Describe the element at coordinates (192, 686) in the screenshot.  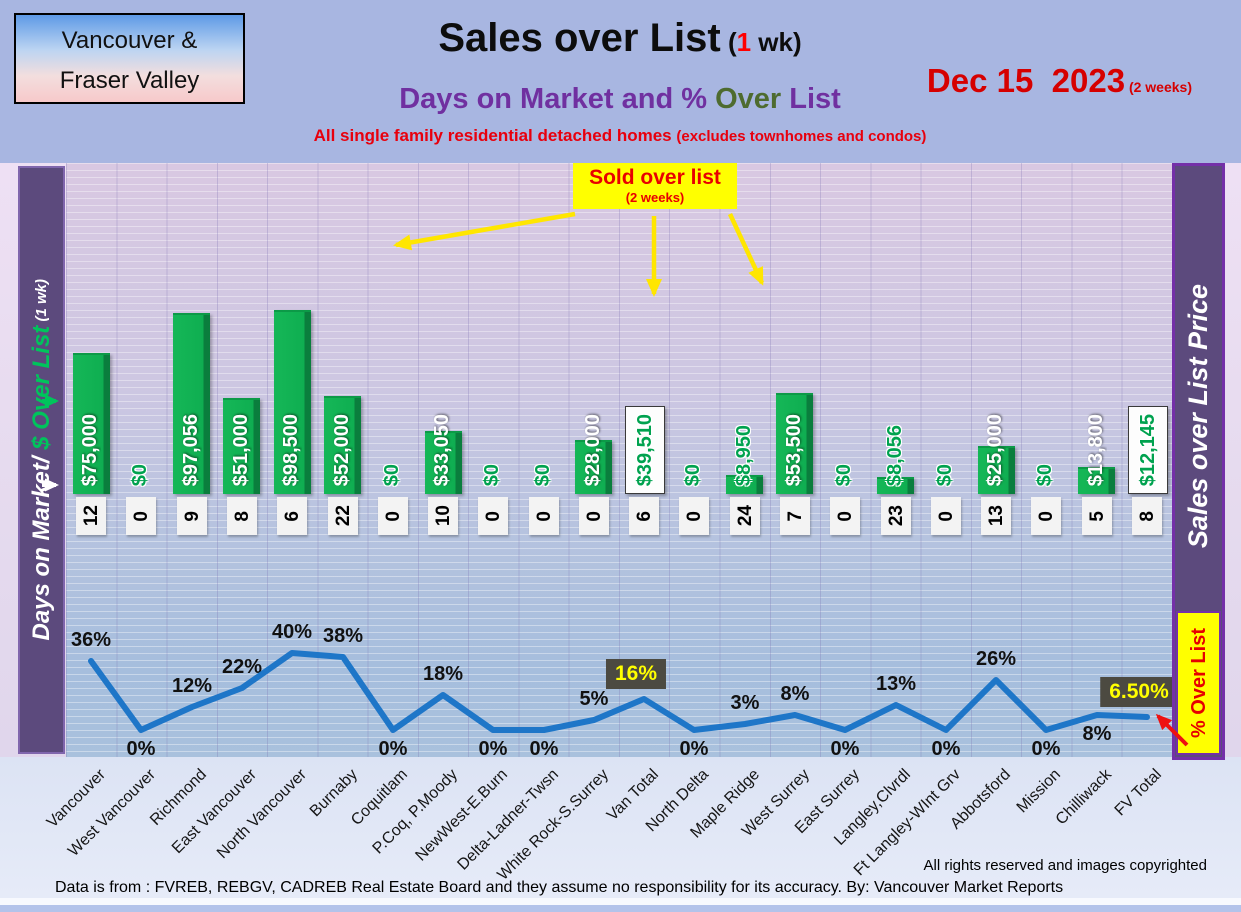
I see `pct-label: 12%` at that location.